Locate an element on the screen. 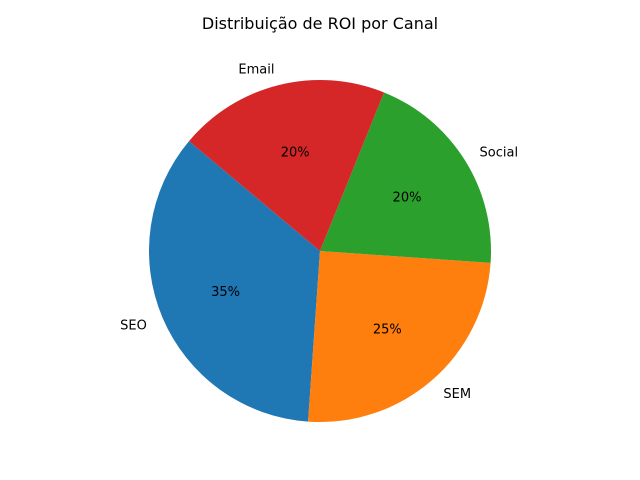  slice-label: SEO is located at coordinates (133, 325).